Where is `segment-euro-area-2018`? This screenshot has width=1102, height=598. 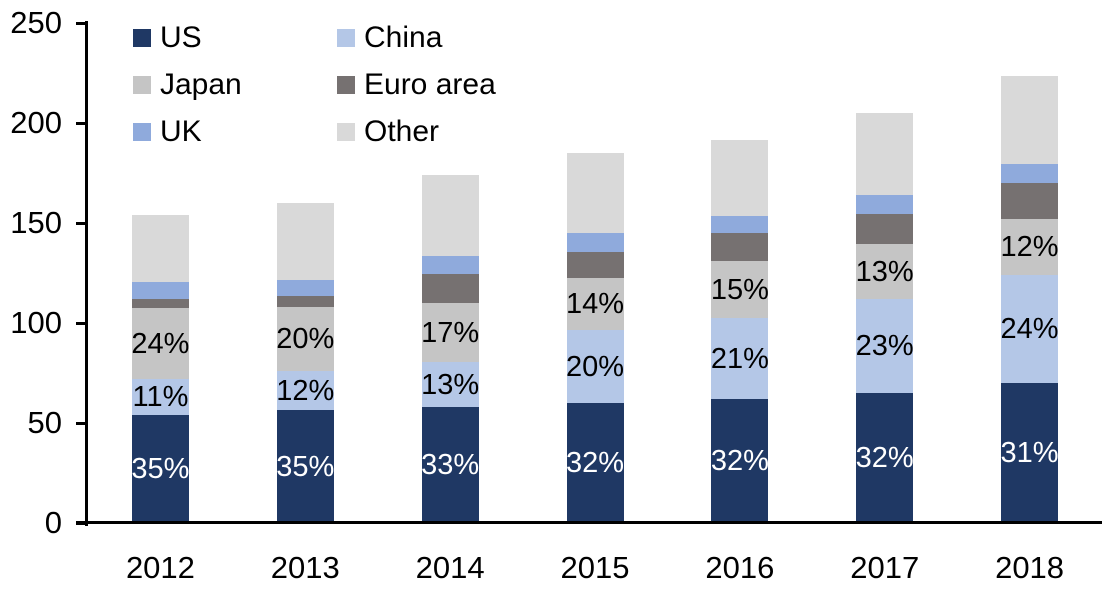 segment-euro-area-2018 is located at coordinates (1030, 201).